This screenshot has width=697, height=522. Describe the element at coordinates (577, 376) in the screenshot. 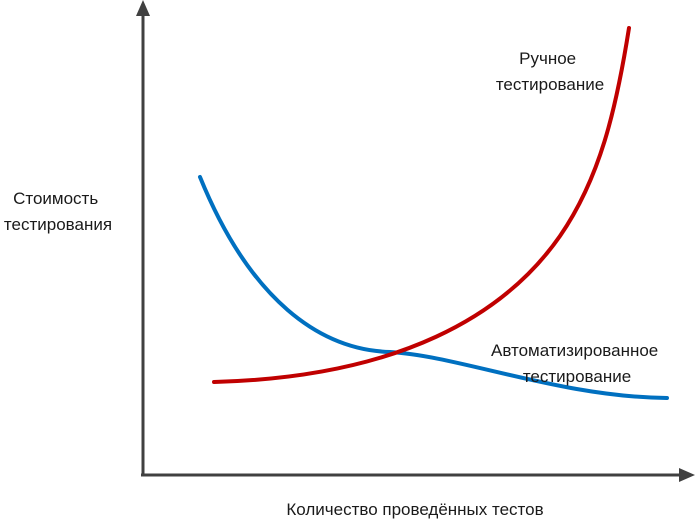

I see `series-label-automated-line-2: тестирование` at that location.